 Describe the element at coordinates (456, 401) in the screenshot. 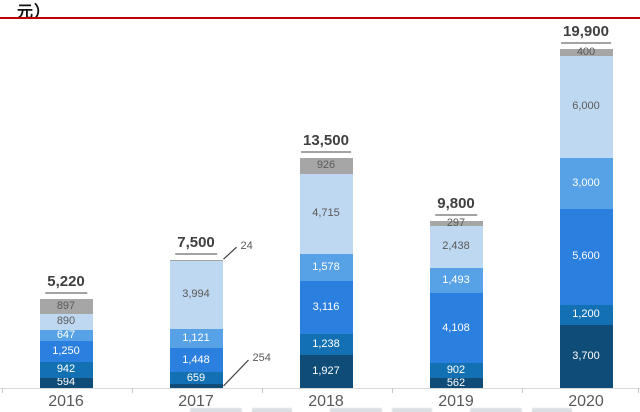

I see `year-label: 2019` at that location.